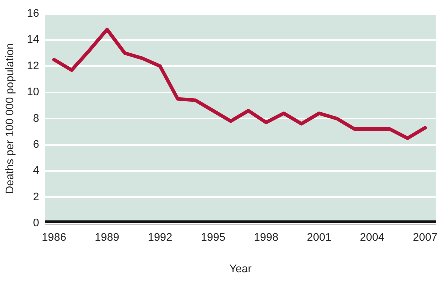  What do you see at coordinates (160, 238) in the screenshot?
I see `x-tick-label: 1992` at bounding box center [160, 238].